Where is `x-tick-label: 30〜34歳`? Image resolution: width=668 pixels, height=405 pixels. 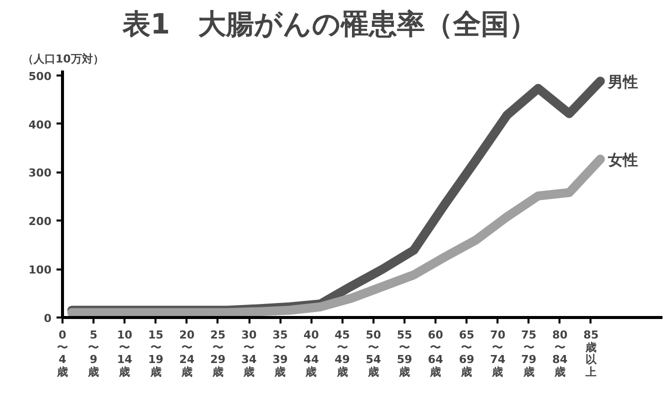
x-tick-label: 30〜34歳 is located at coordinates (249, 353).